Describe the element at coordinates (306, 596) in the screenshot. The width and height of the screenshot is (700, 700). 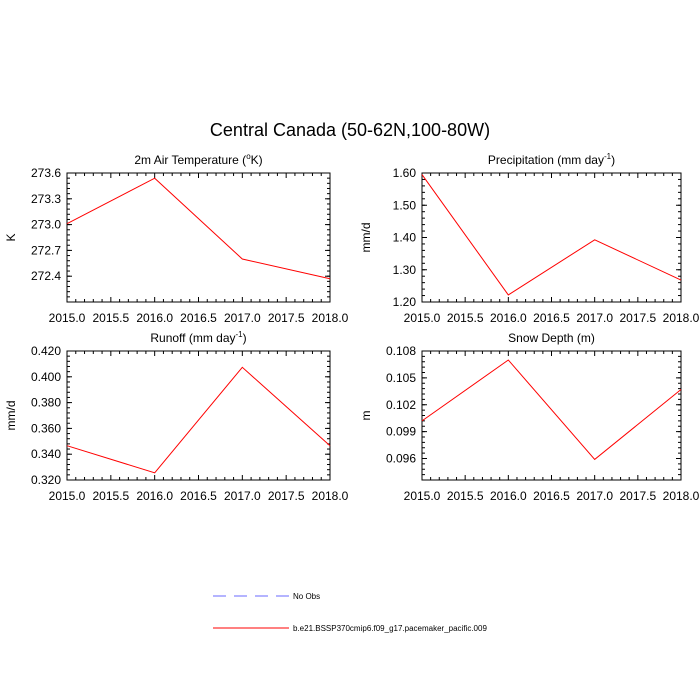
I see `legend-label-no-obs: No Obs` at that location.